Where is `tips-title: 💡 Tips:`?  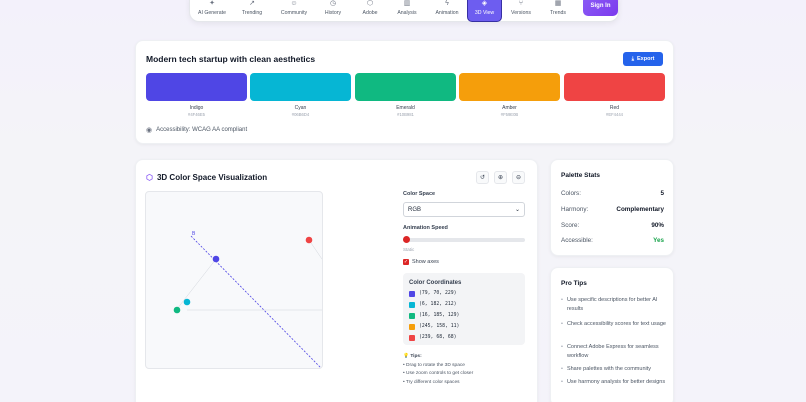
tips-title: 💡 Tips: is located at coordinates (412, 356).